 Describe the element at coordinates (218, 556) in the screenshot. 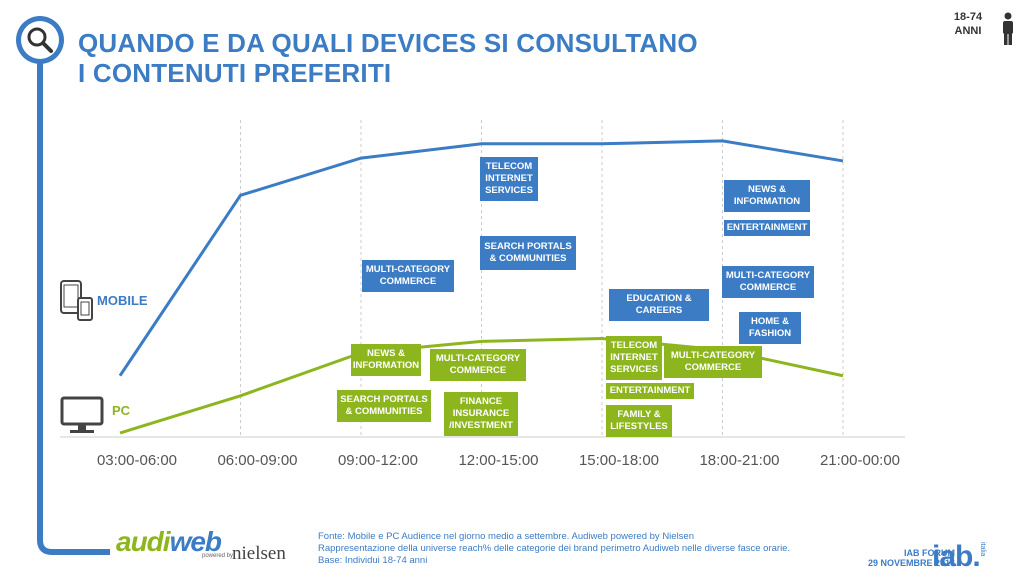

I see `powered-by-text: powered by` at that location.